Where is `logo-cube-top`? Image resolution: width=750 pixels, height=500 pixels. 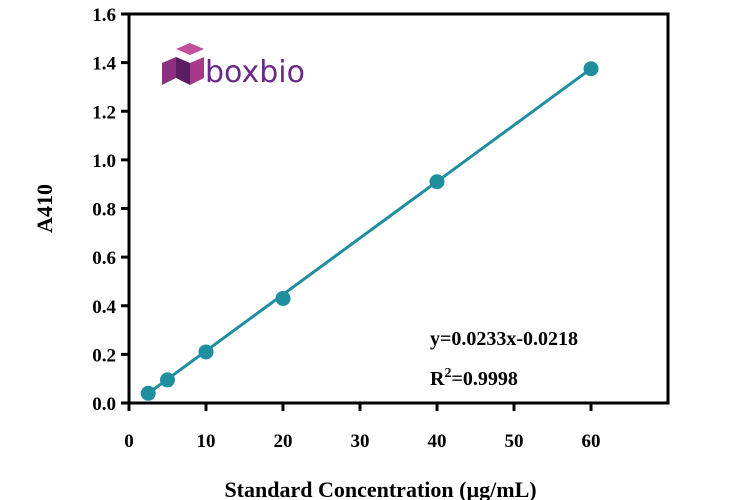
logo-cube-top is located at coordinates (190, 49).